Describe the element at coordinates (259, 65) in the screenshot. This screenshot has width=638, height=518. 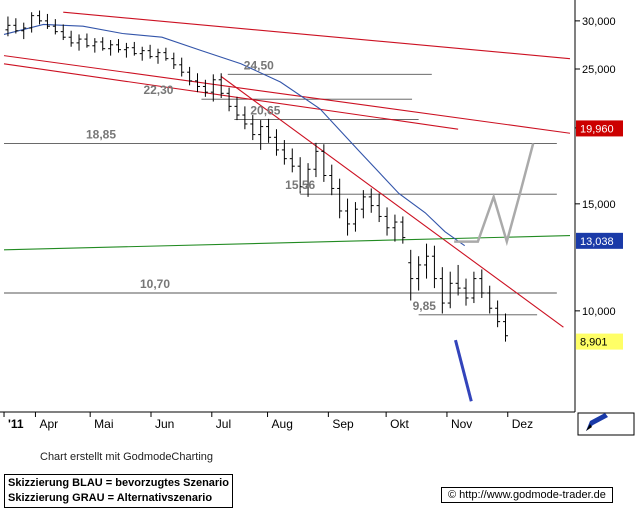
I see `level-label: 24,50` at that location.